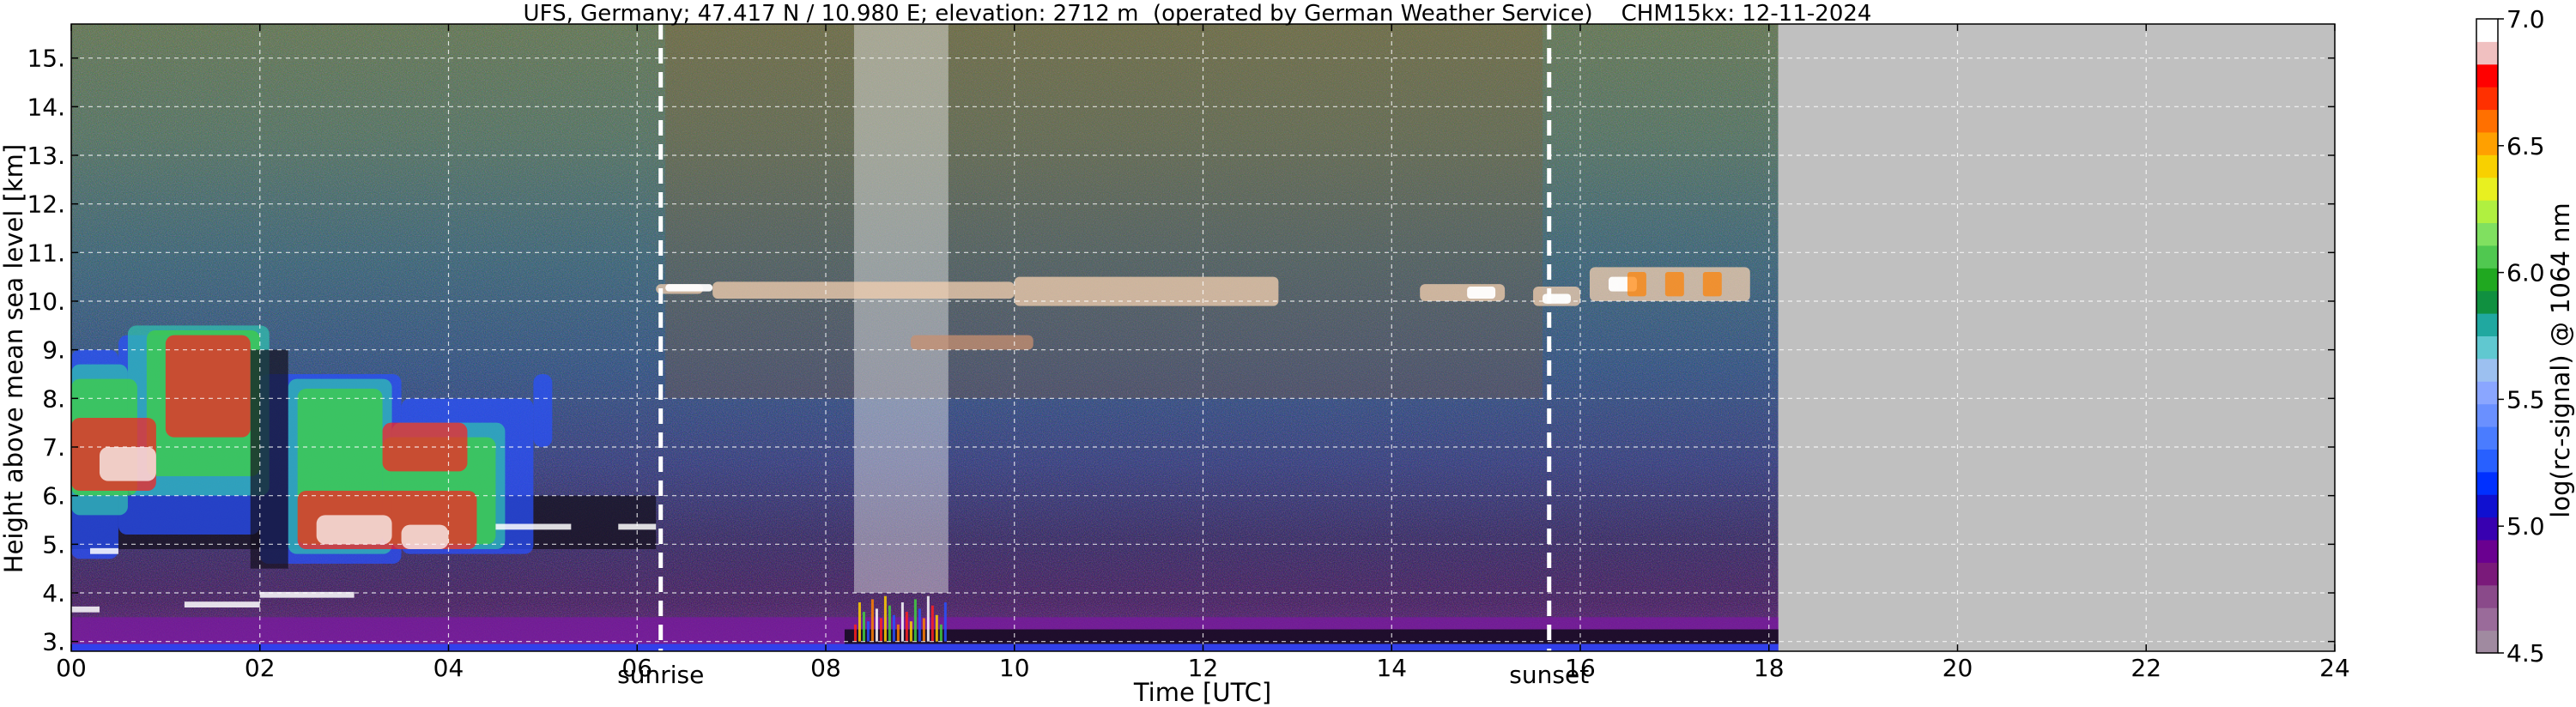  I want to click on y-tick-label: 11., so click(46, 253).